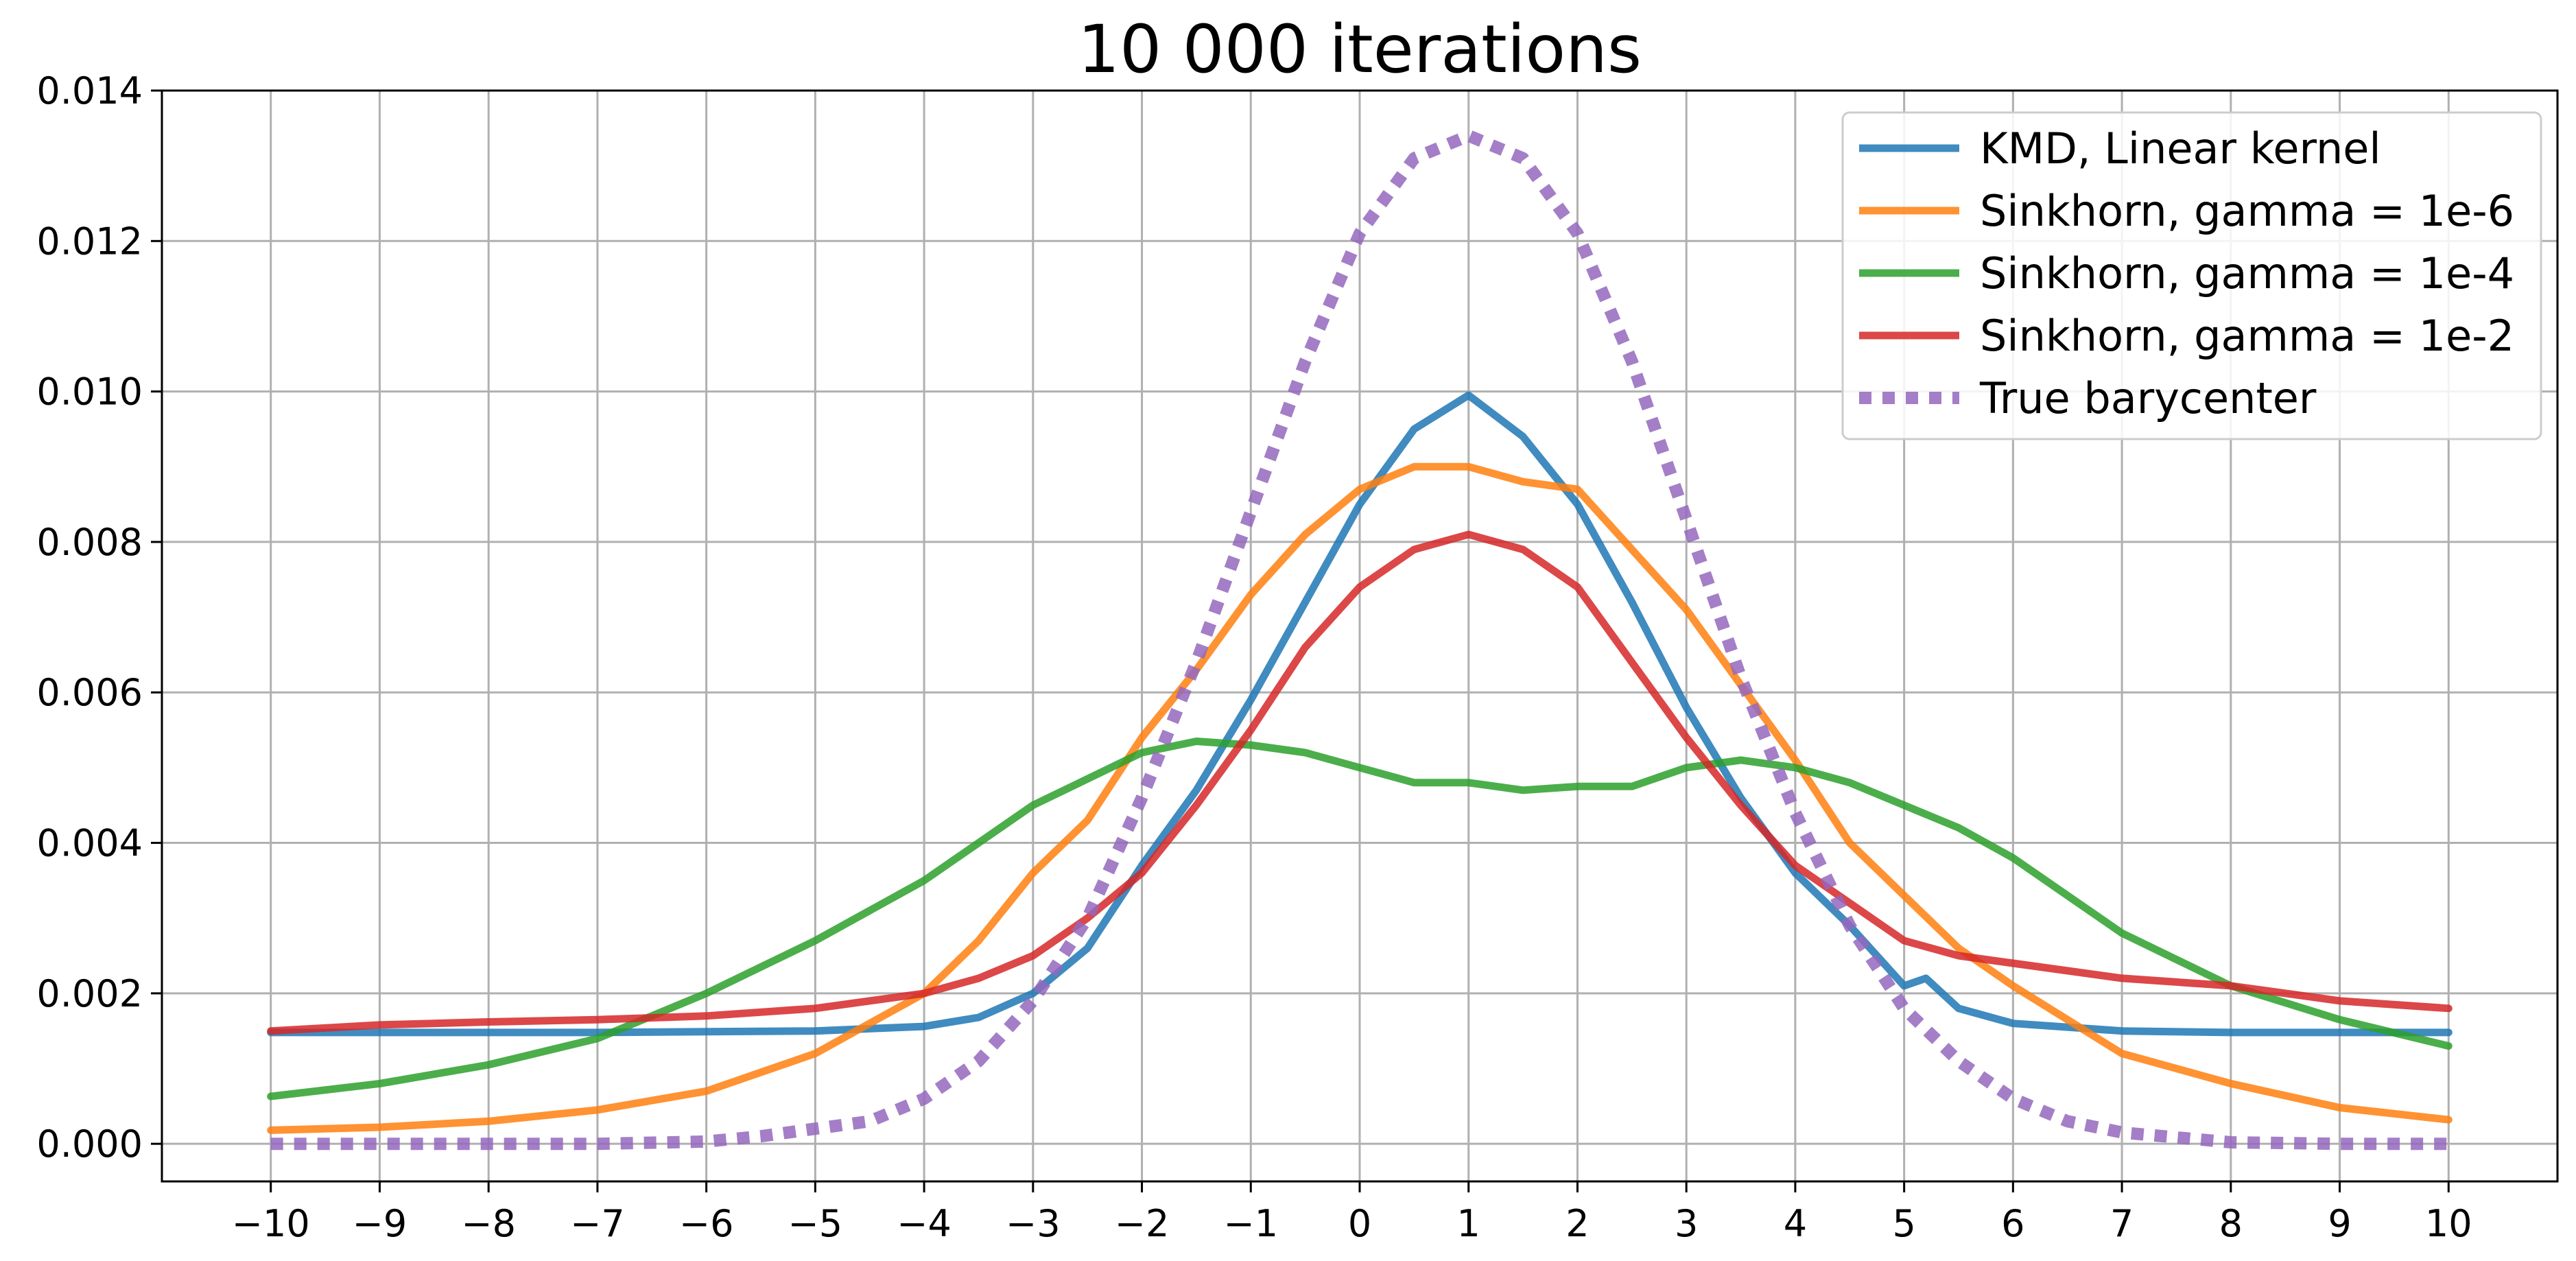  I want to click on x-axis: −10 −9 −8 −7 −6 −5 −4 −3 −2 −1 0 1 2 3 4 5 6 7 8 9 10, so click(1352, 1213).